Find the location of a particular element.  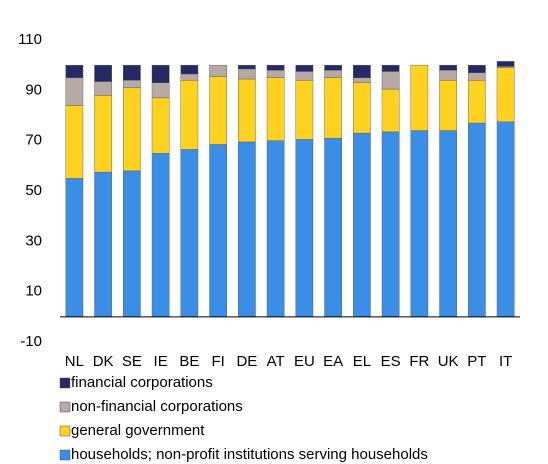

x-tick-label: IE is located at coordinates (161, 361).